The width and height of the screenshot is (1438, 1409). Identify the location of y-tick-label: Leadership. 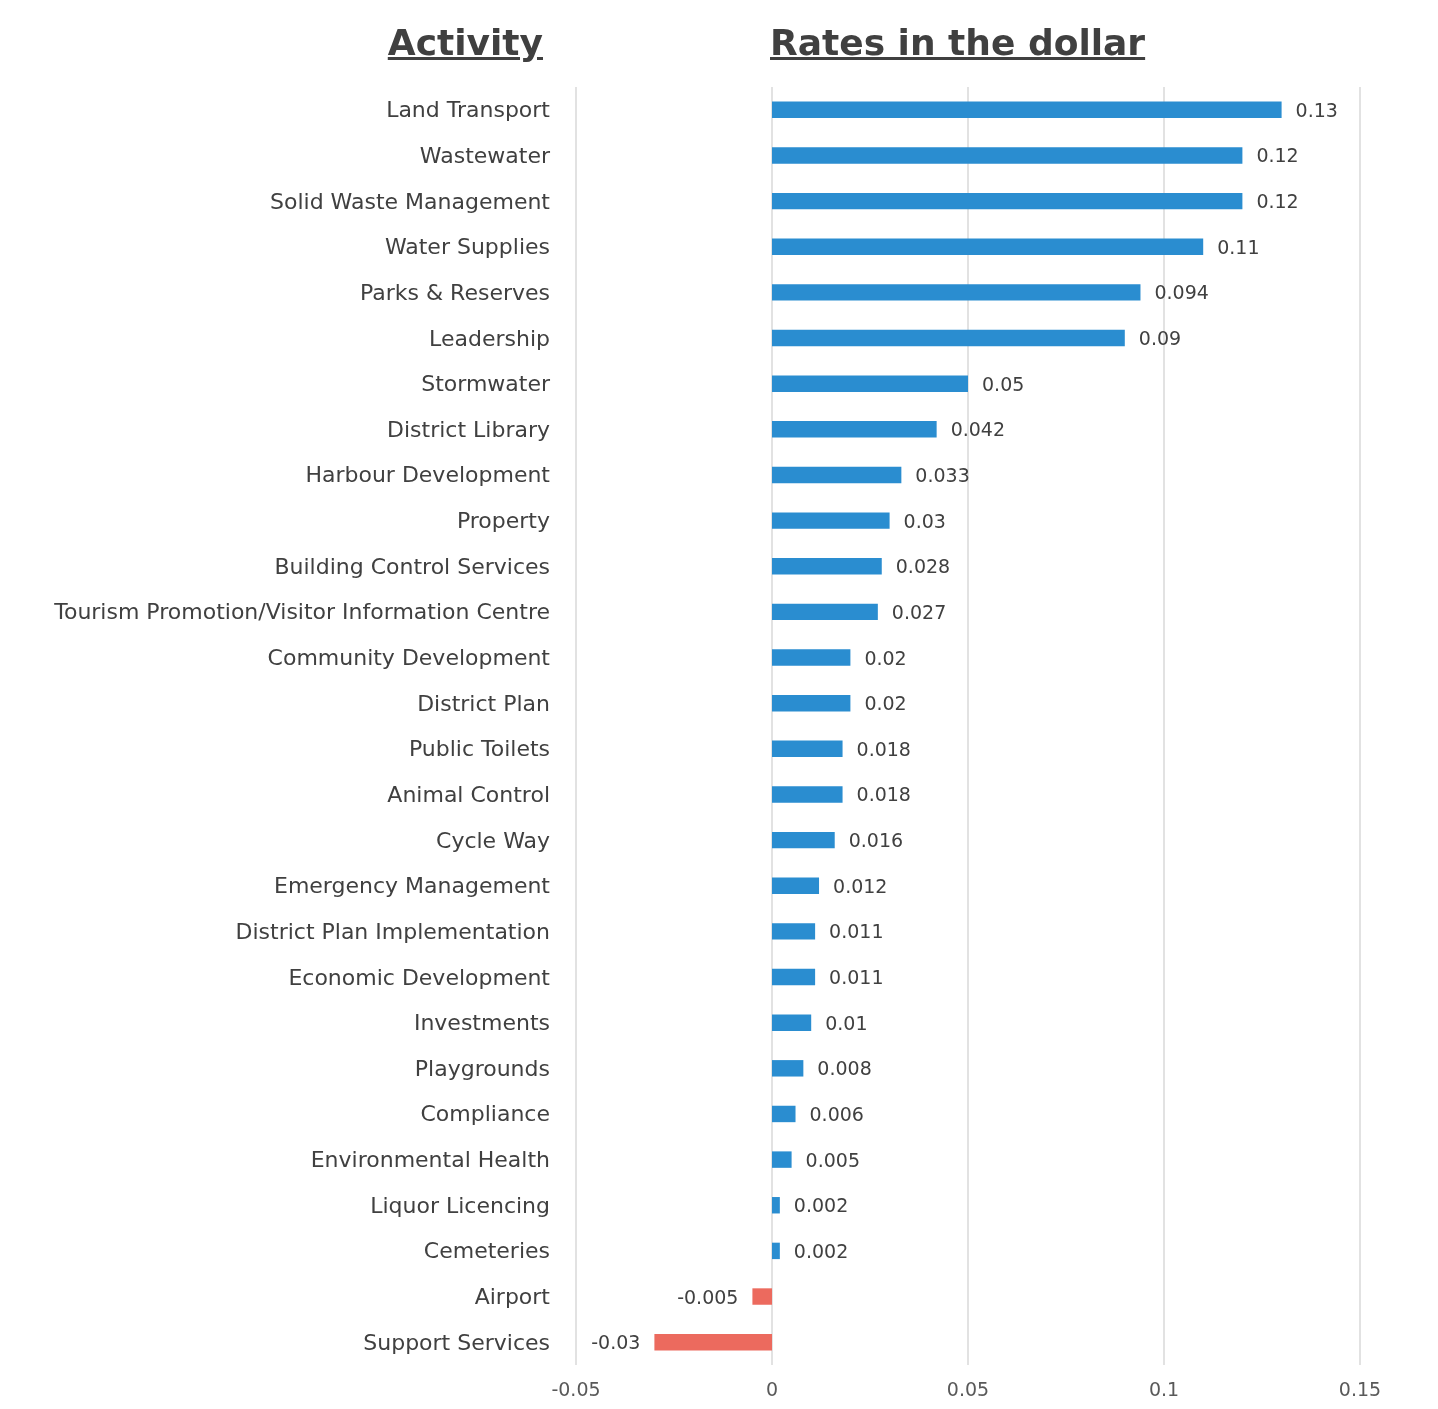
(489, 338).